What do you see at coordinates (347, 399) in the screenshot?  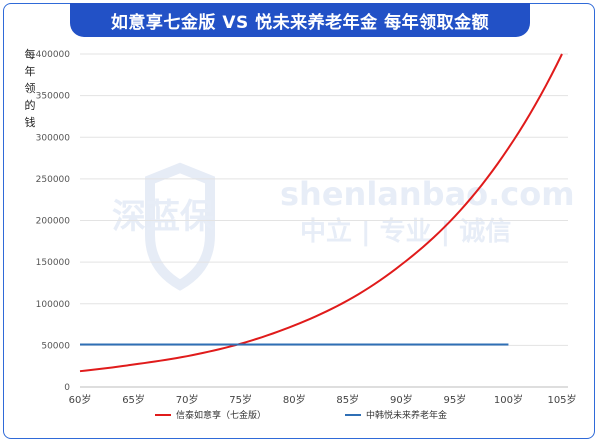 I see `x-tick-label: 85岁` at bounding box center [347, 399].